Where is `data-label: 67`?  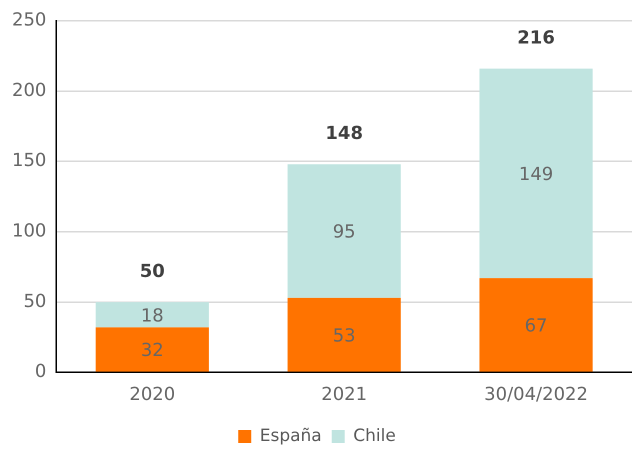
data-label: 67 is located at coordinates (536, 326).